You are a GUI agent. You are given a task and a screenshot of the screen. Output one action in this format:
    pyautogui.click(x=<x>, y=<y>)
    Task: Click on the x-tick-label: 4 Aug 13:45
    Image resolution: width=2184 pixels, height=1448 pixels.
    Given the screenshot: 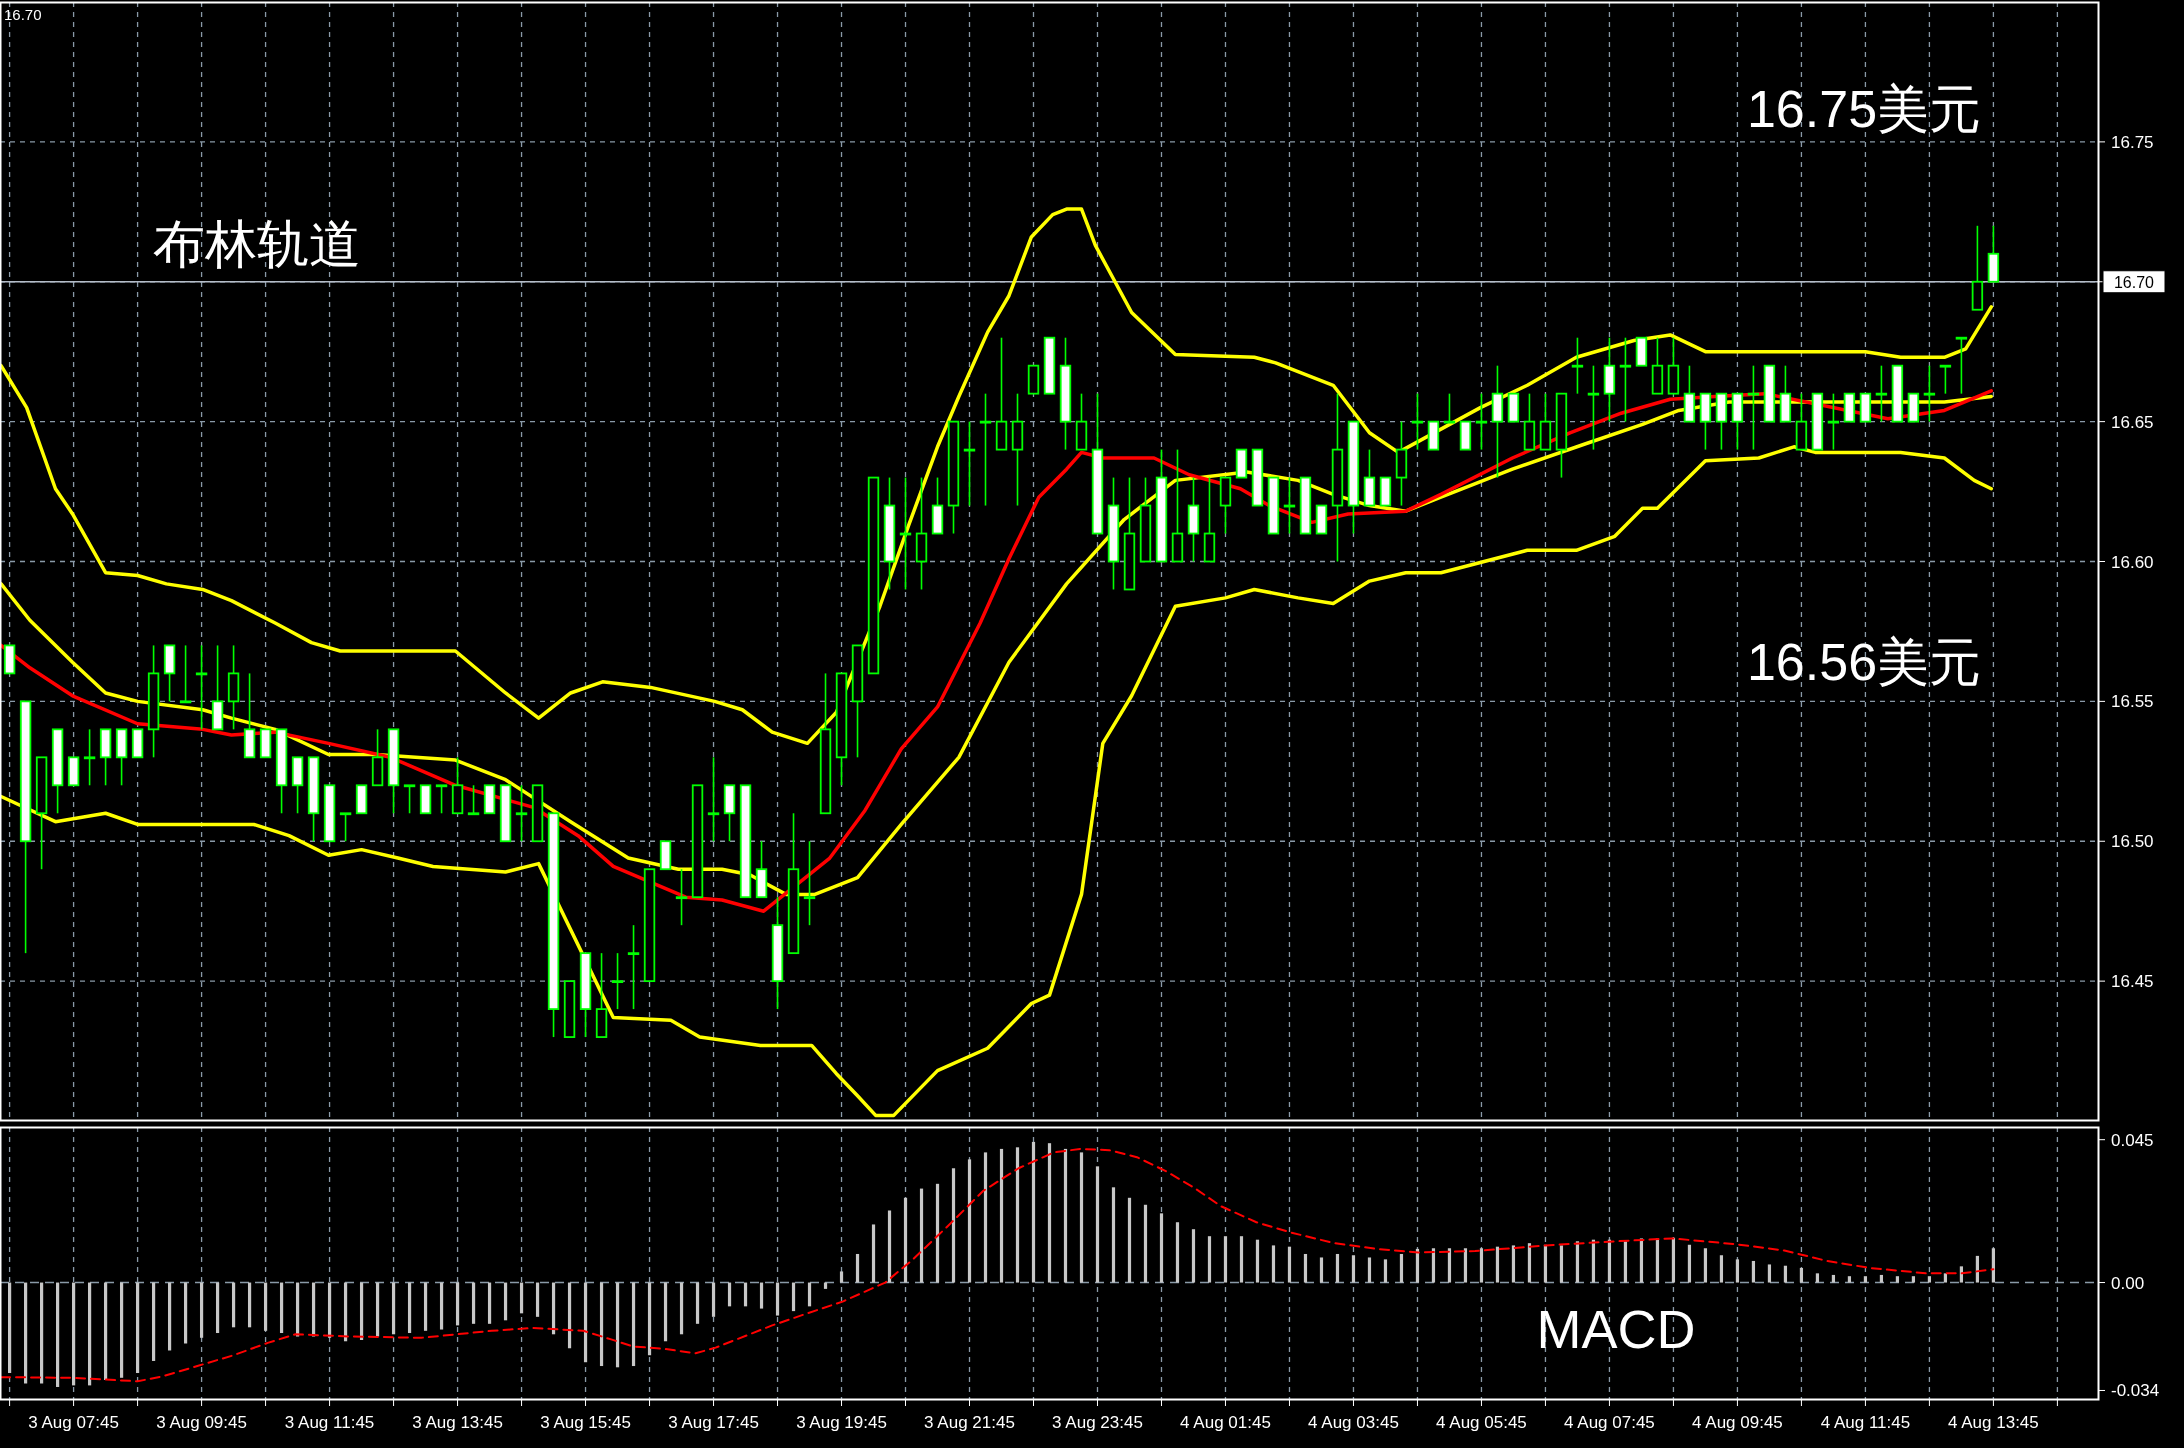 What is the action you would take?
    pyautogui.click(x=1993, y=1422)
    